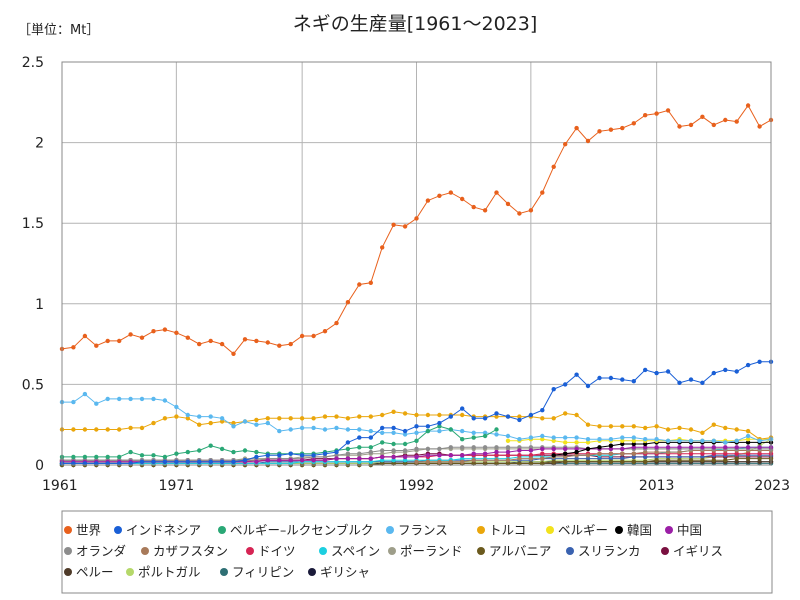 This screenshot has width=800, height=600. What do you see at coordinates (39, 144) in the screenshot?
I see `y-tick-label: 2` at bounding box center [39, 144].